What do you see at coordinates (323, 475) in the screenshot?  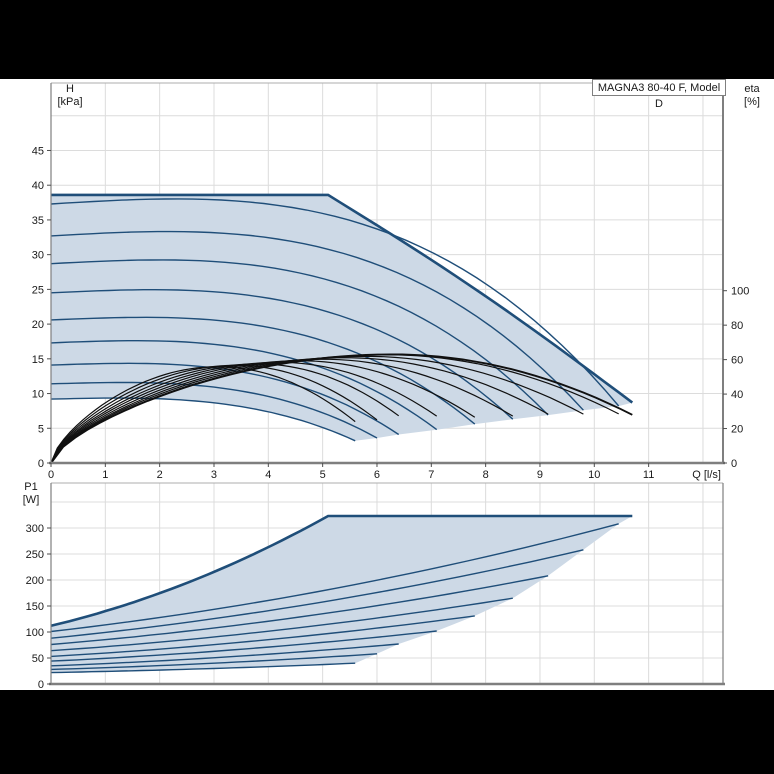 I see `q-tick-label: 5` at bounding box center [323, 475].